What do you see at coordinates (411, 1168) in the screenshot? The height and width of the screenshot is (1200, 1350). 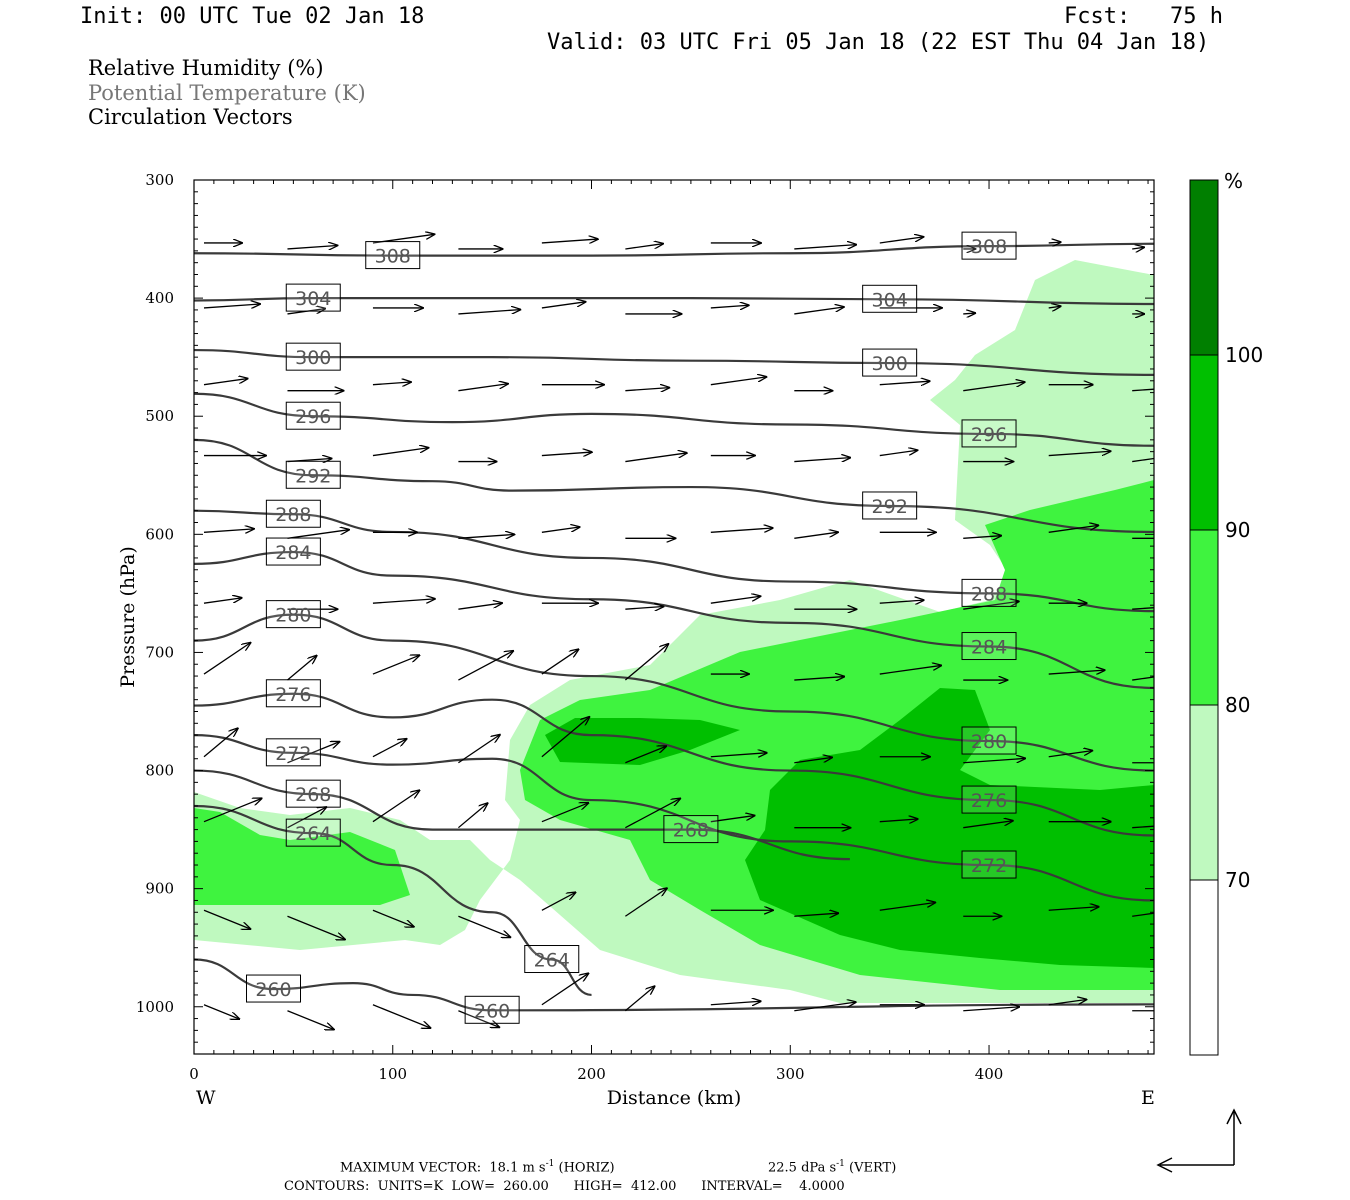 I see `max-vector-label: MAXIMUM VECTOR:` at bounding box center [411, 1168].